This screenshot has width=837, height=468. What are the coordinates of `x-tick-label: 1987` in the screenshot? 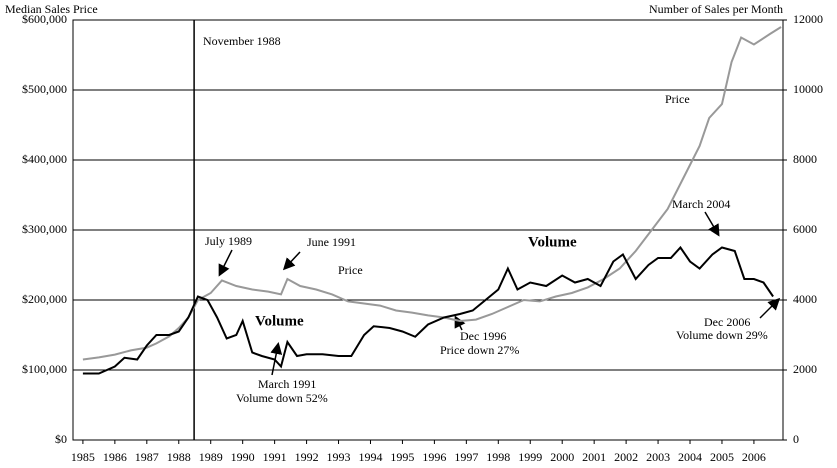 It's located at (147, 457).